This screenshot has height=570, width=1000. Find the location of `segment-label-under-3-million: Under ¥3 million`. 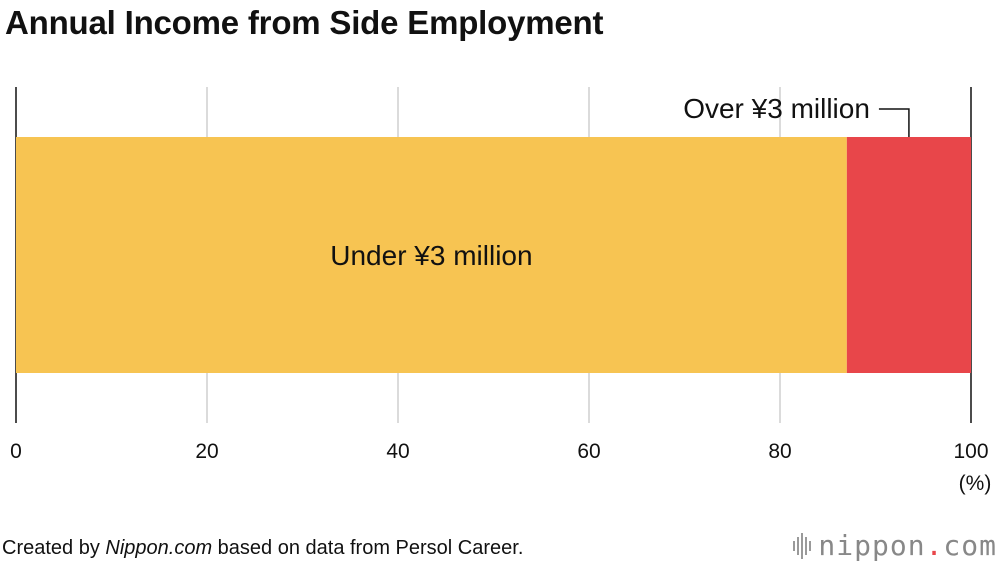

segment-label-under-3-million: Under ¥3 million is located at coordinates (431, 255).